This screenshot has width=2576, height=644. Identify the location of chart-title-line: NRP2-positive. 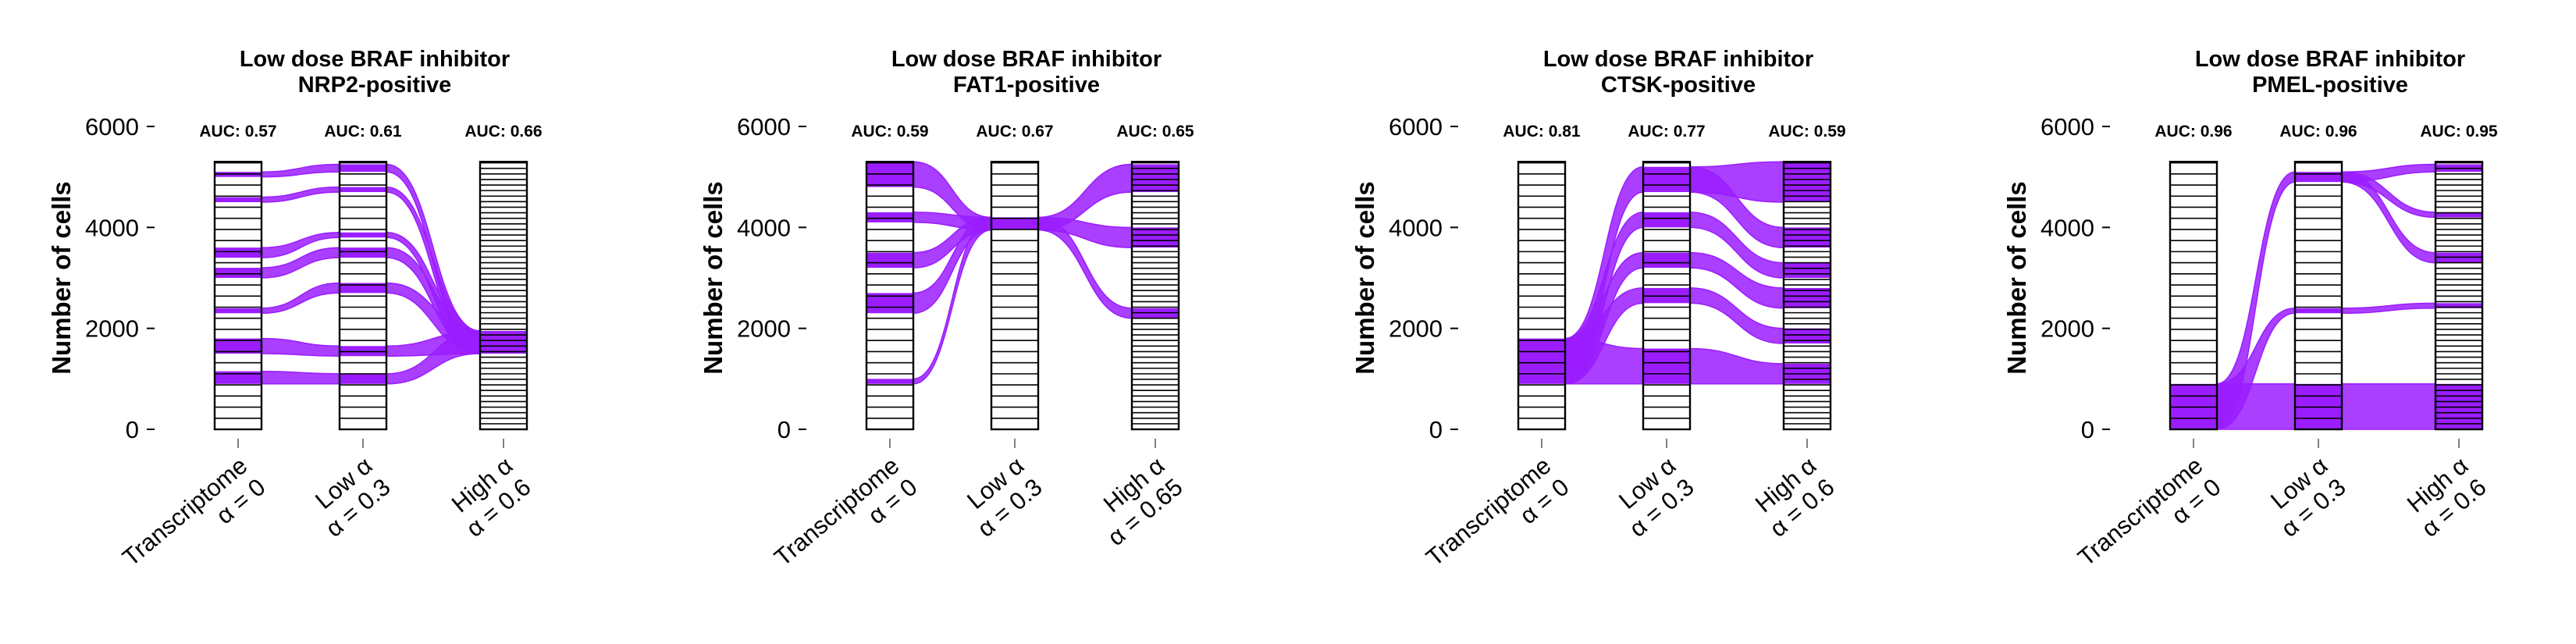
(375, 85).